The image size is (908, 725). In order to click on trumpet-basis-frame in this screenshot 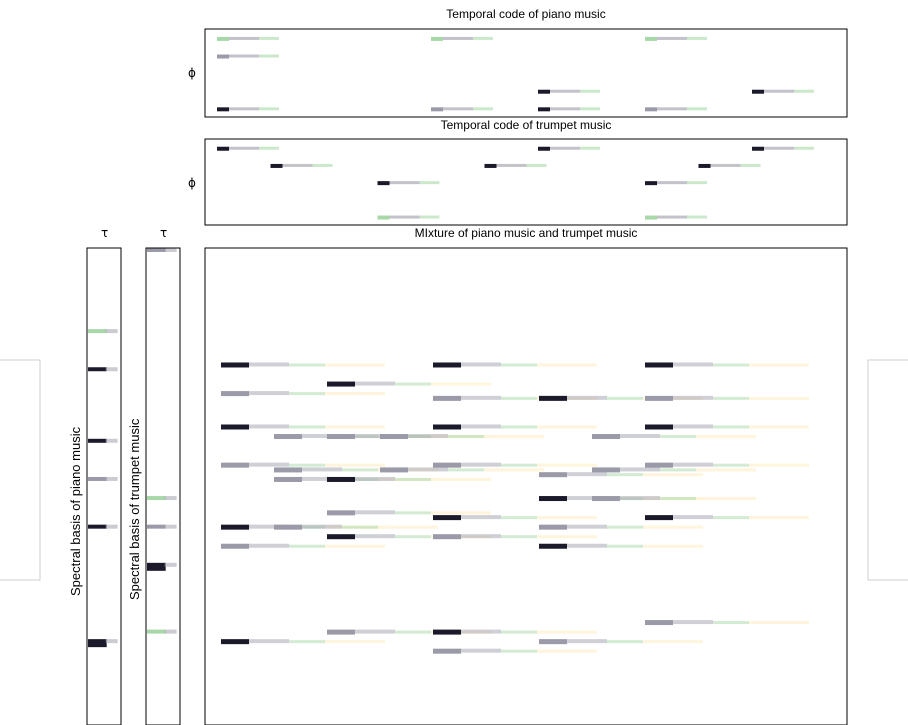, I will do `click(163, 486)`.